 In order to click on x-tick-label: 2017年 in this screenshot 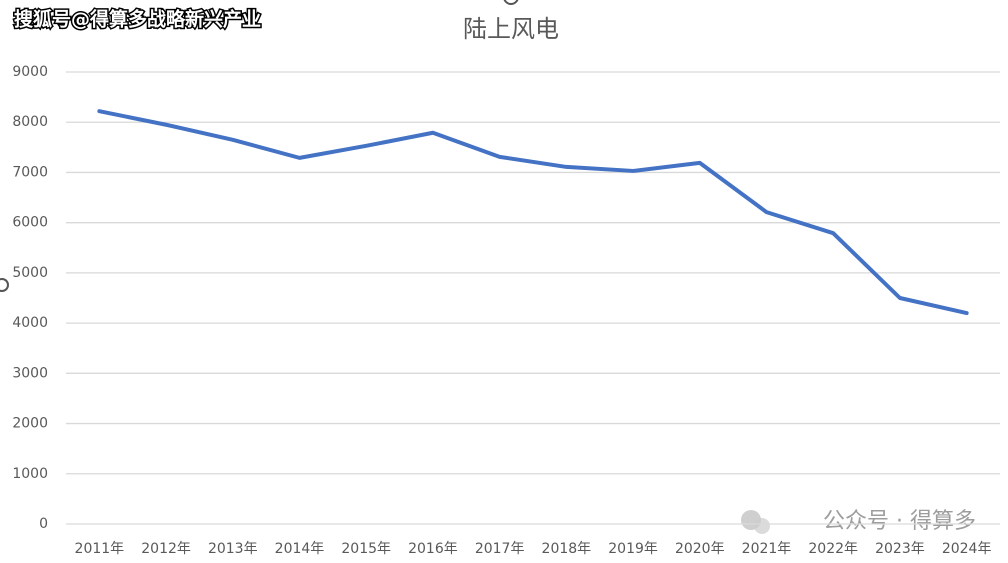, I will do `click(500, 549)`.